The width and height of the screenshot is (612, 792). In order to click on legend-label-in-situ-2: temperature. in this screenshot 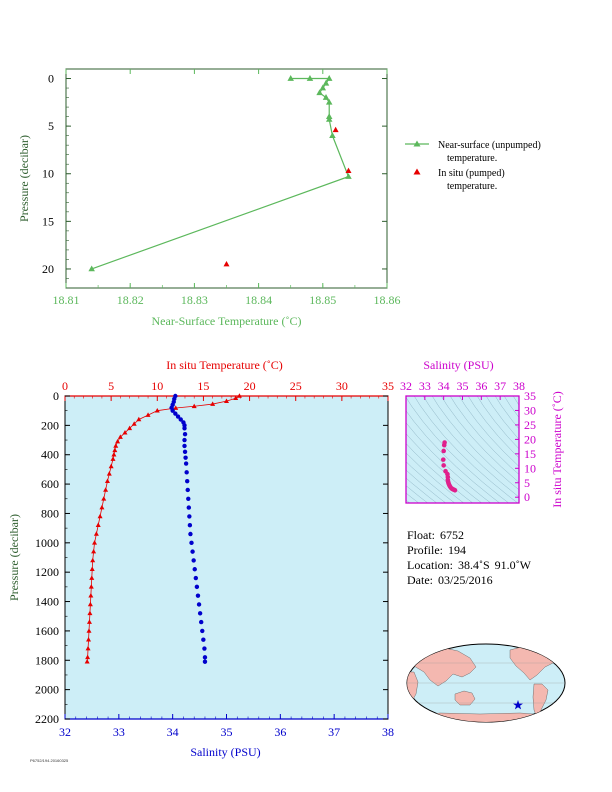, I will do `click(472, 186)`.